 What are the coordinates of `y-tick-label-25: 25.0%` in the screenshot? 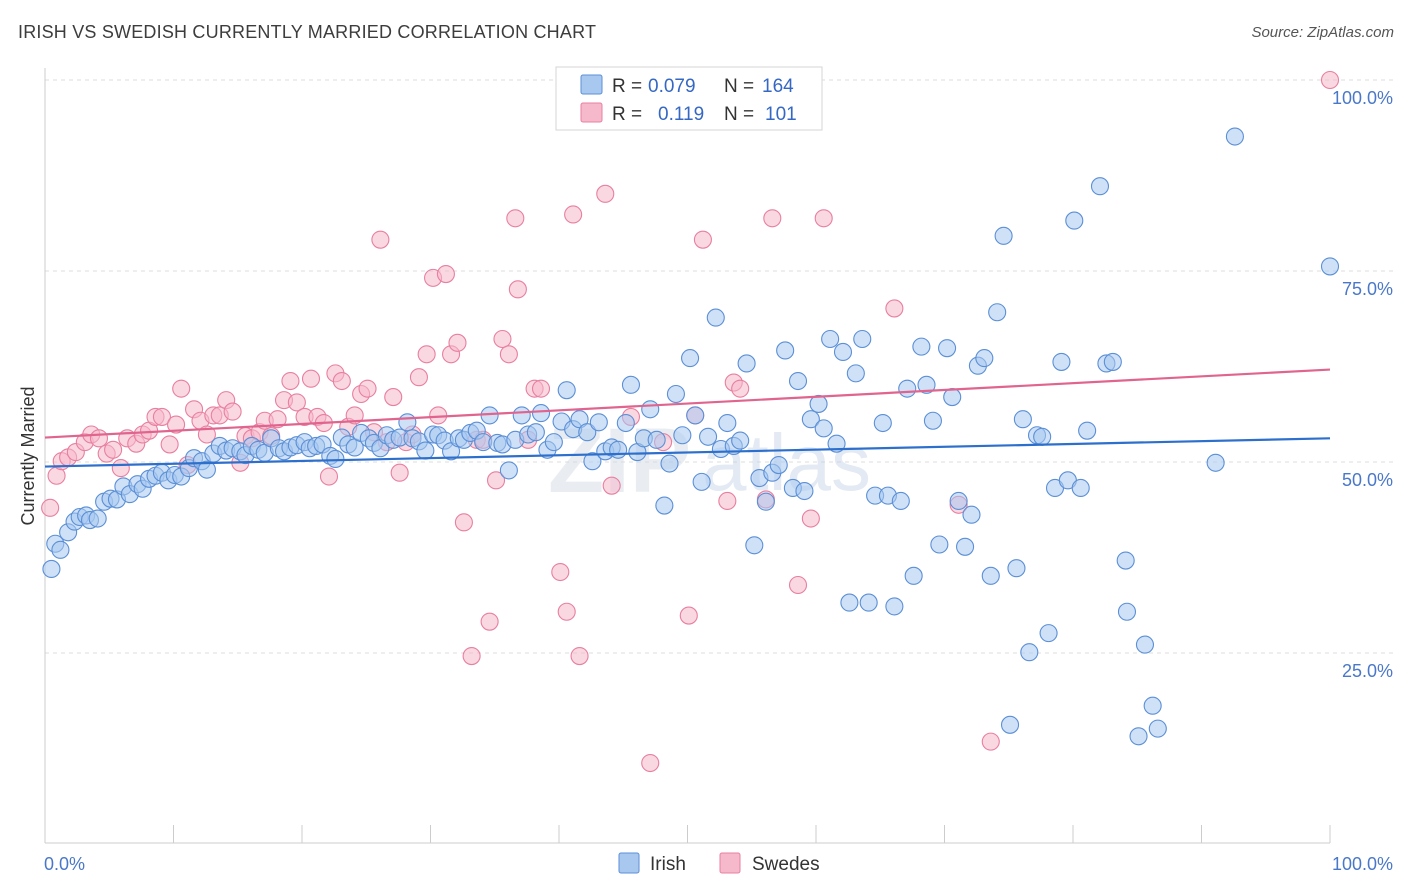 It's located at (1367, 671).